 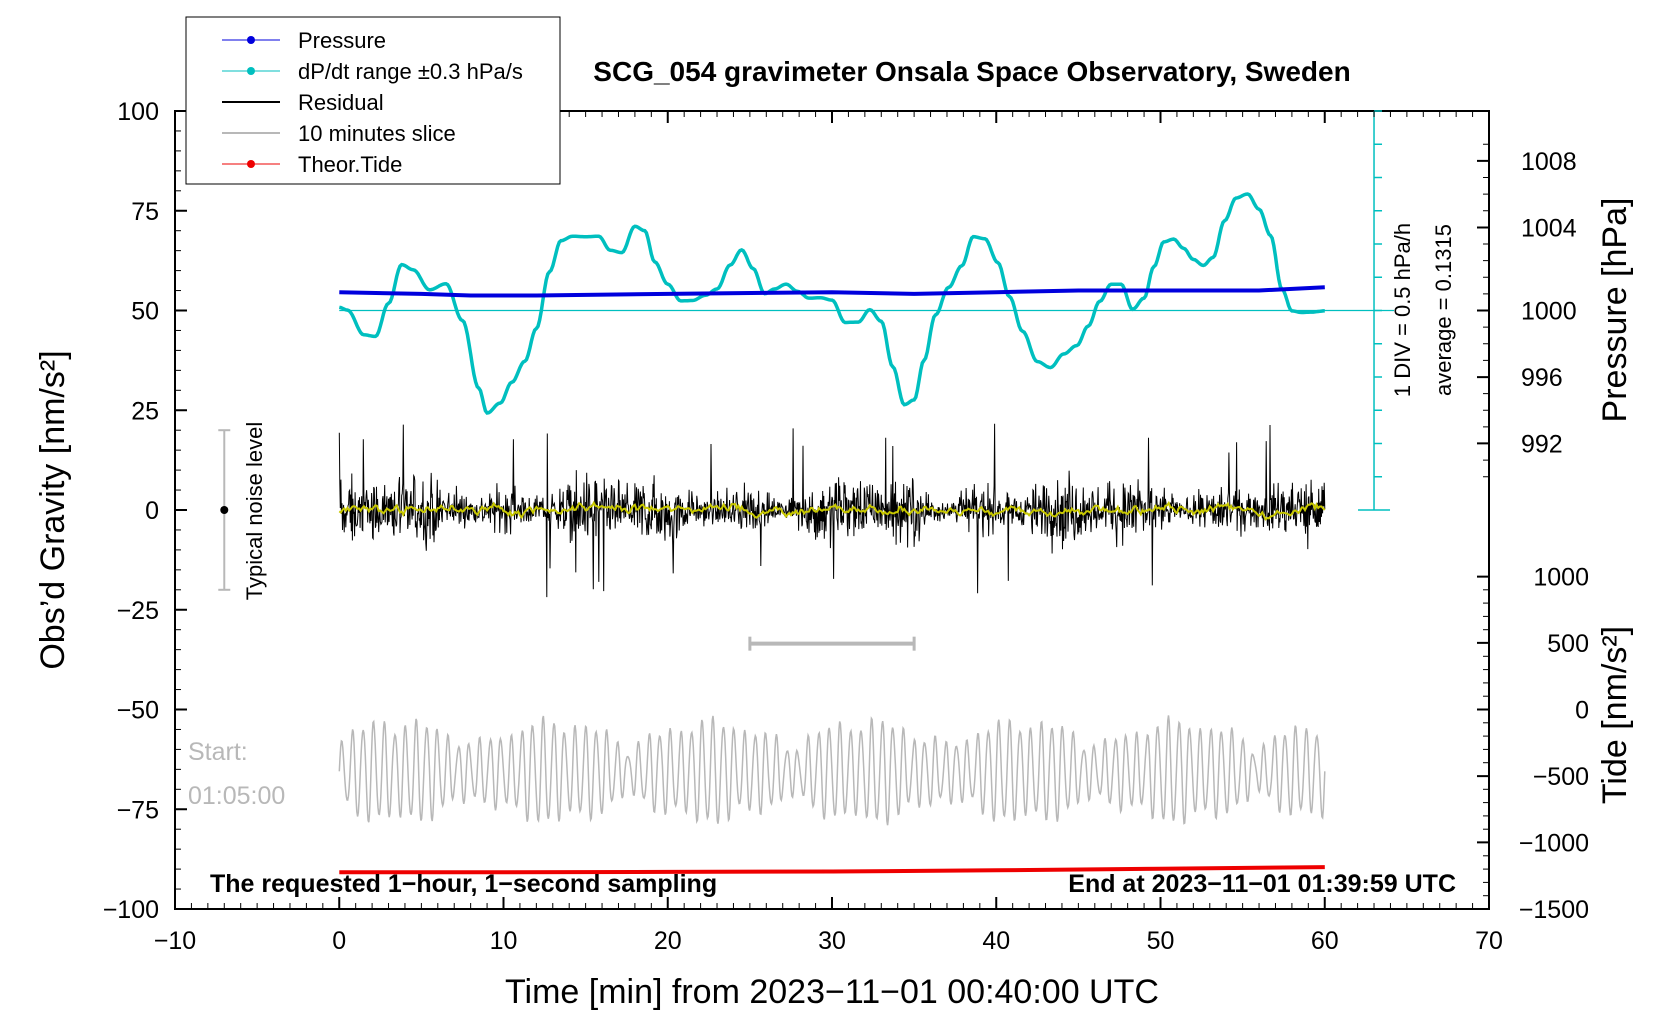 I want to click on x-tick-label: 20, so click(x=668, y=941).